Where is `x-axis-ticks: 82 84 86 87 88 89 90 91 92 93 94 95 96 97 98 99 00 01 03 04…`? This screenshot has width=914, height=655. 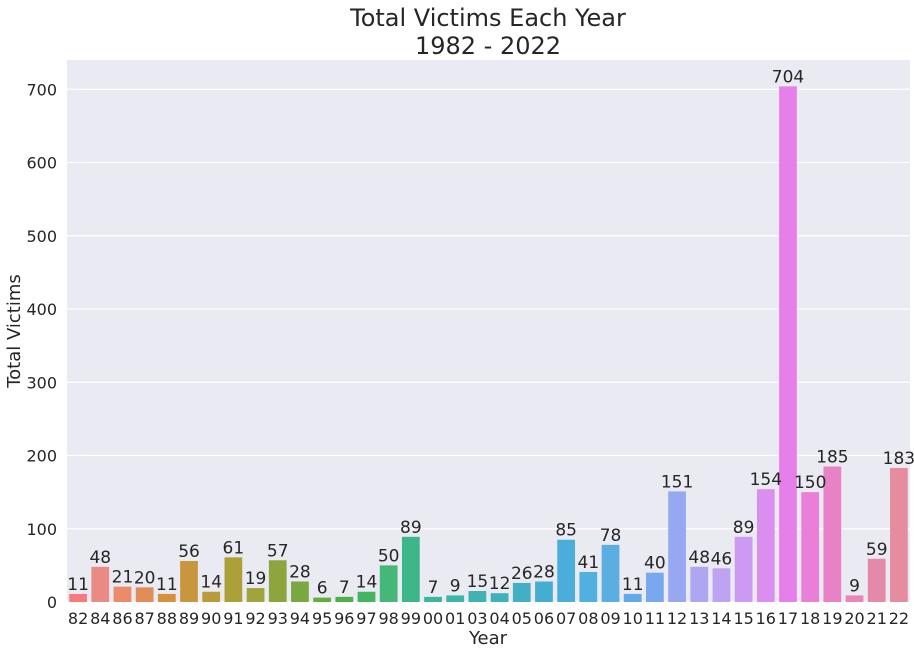 x-axis-ticks: 82 84 86 87 88 89 90 91 92 93 94 95 96 97 98 99 00 01 03 04… is located at coordinates (488, 618).